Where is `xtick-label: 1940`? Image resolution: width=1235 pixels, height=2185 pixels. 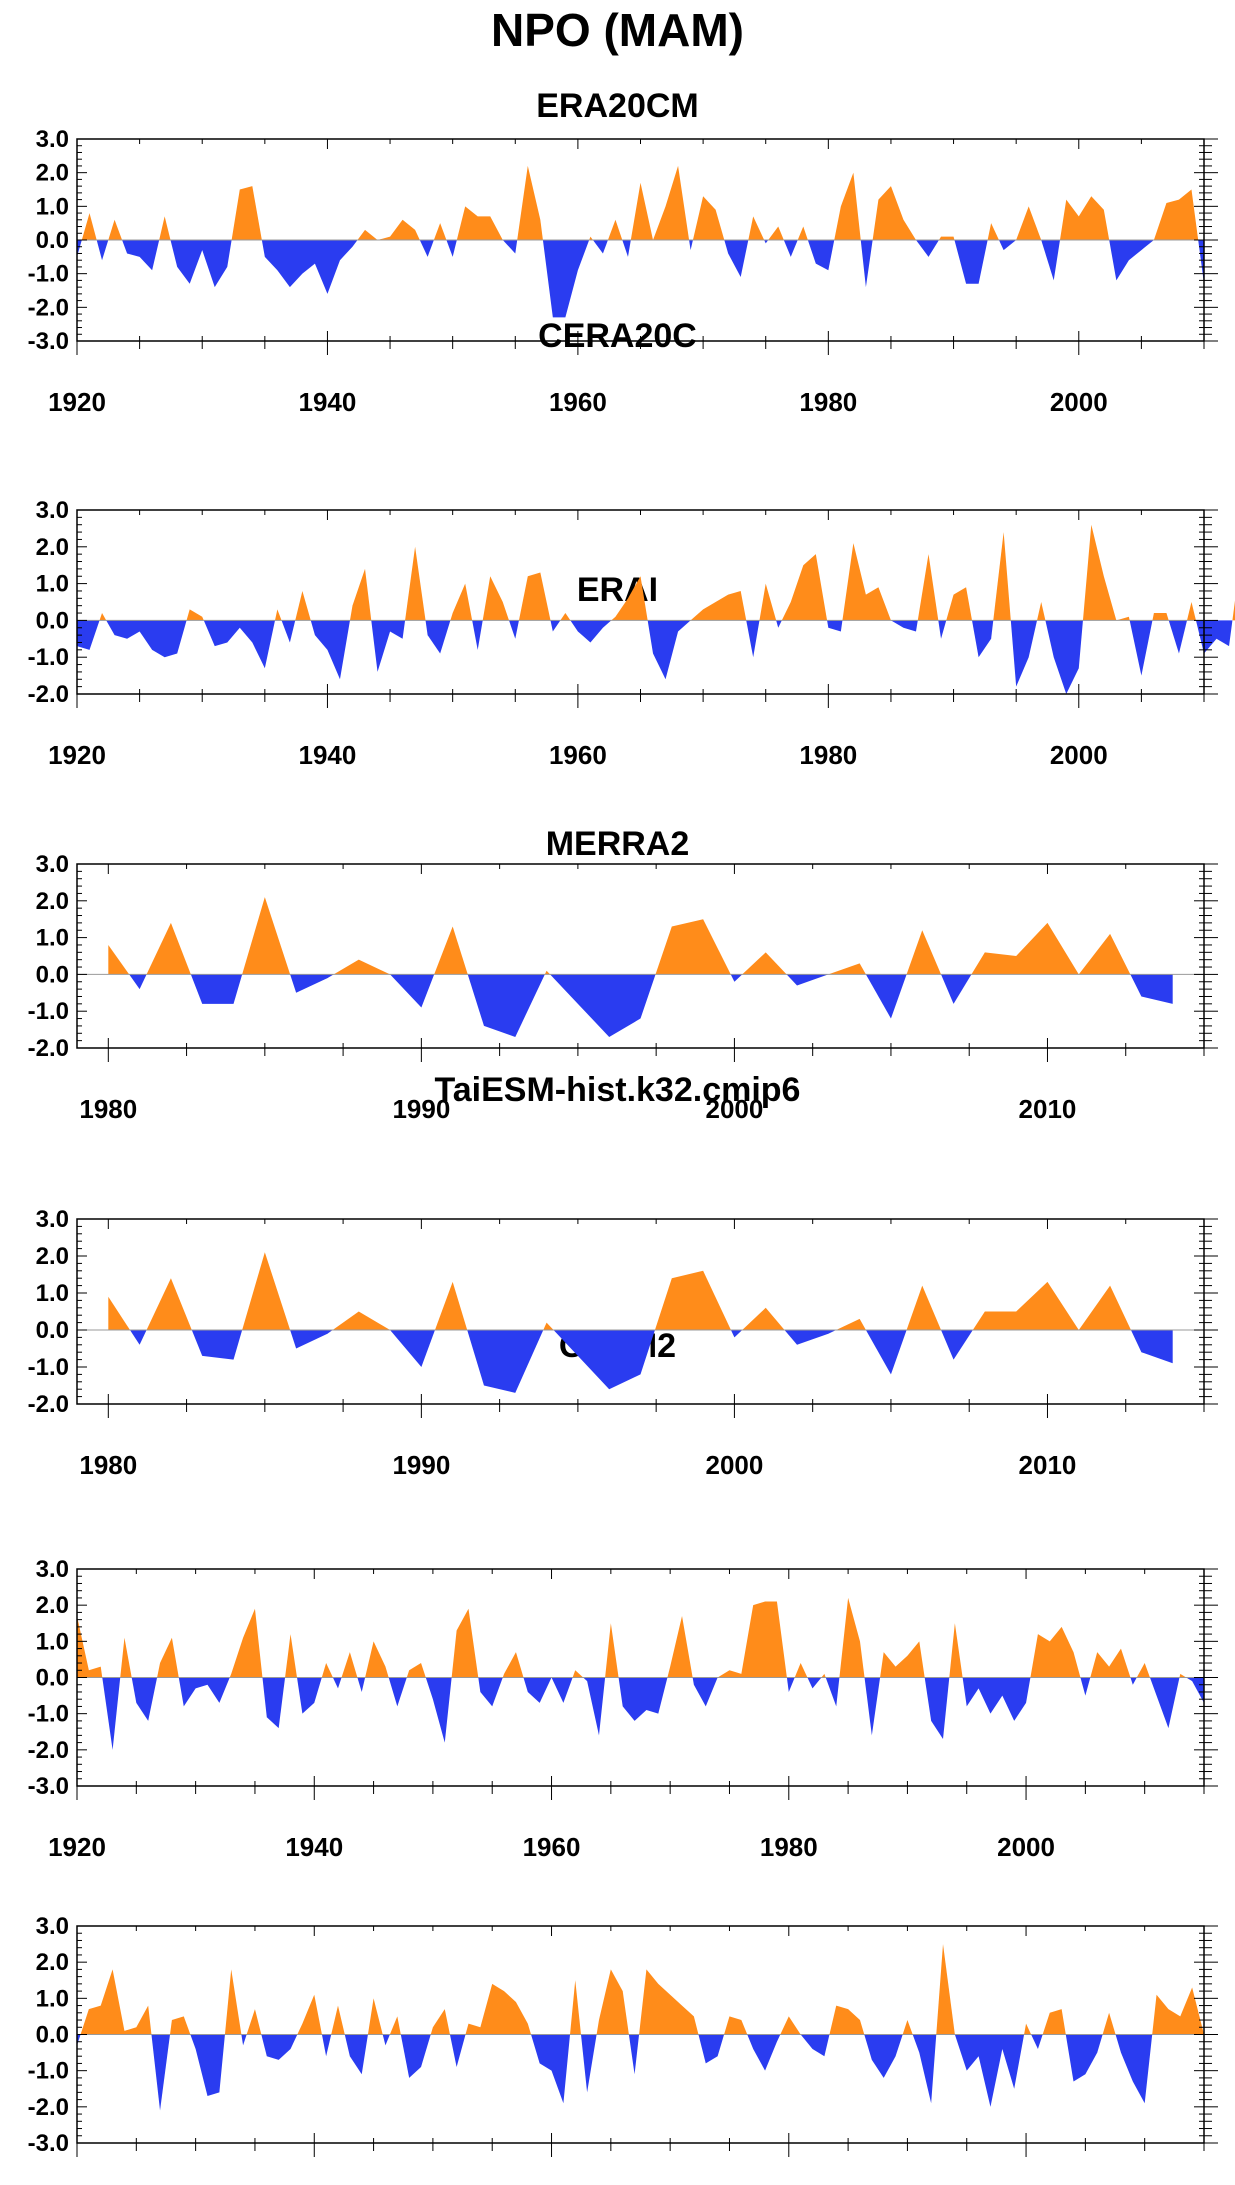 xtick-label: 1940 is located at coordinates (328, 402).